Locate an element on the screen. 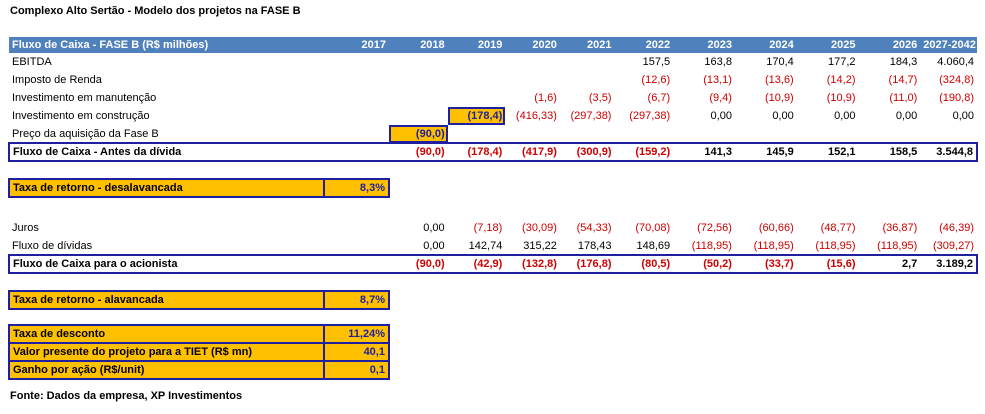 This screenshot has height=414, width=985. cell: (417,9) is located at coordinates (532, 152).